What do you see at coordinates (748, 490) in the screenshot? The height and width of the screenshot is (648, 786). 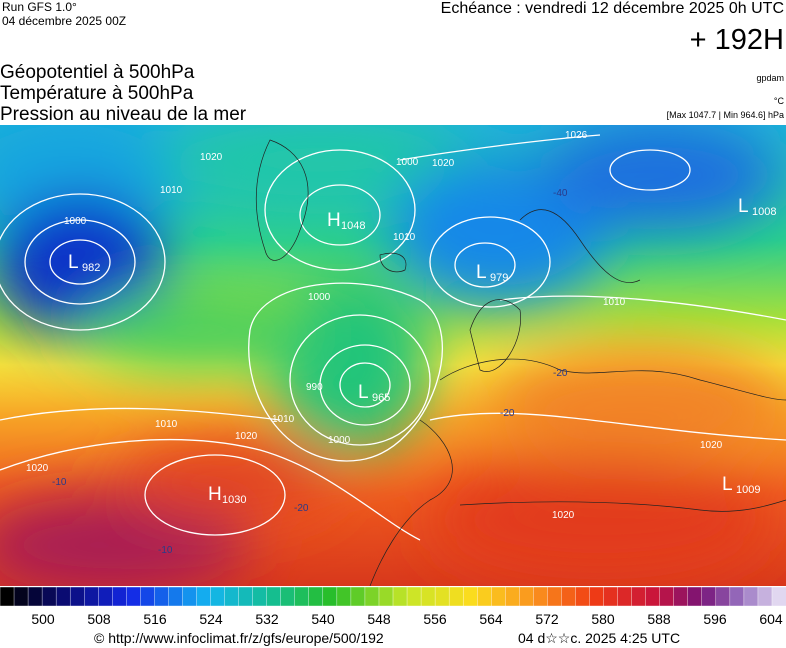 I see `pressure-center-value: 1009` at bounding box center [748, 490].